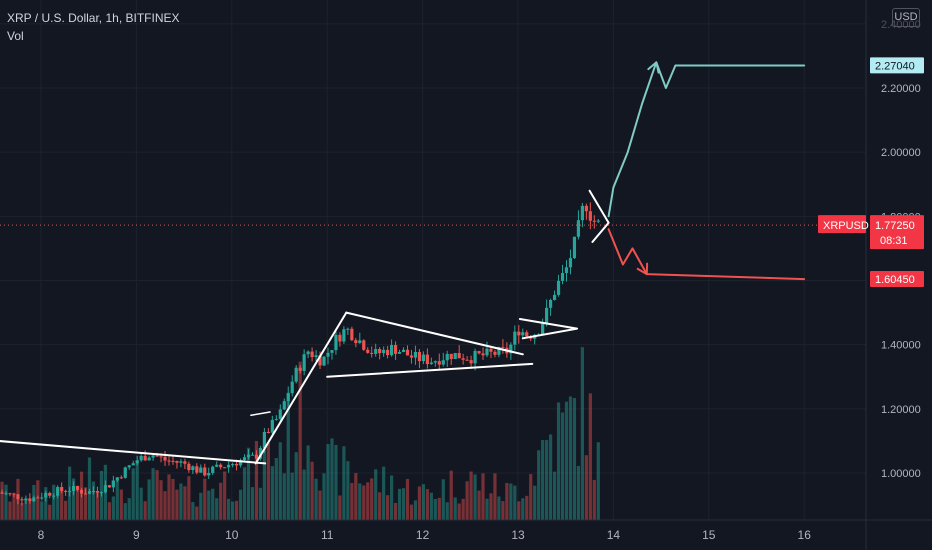 The height and width of the screenshot is (550, 932). What do you see at coordinates (15, 36) in the screenshot?
I see `volume-indicator-label: Vol` at bounding box center [15, 36].